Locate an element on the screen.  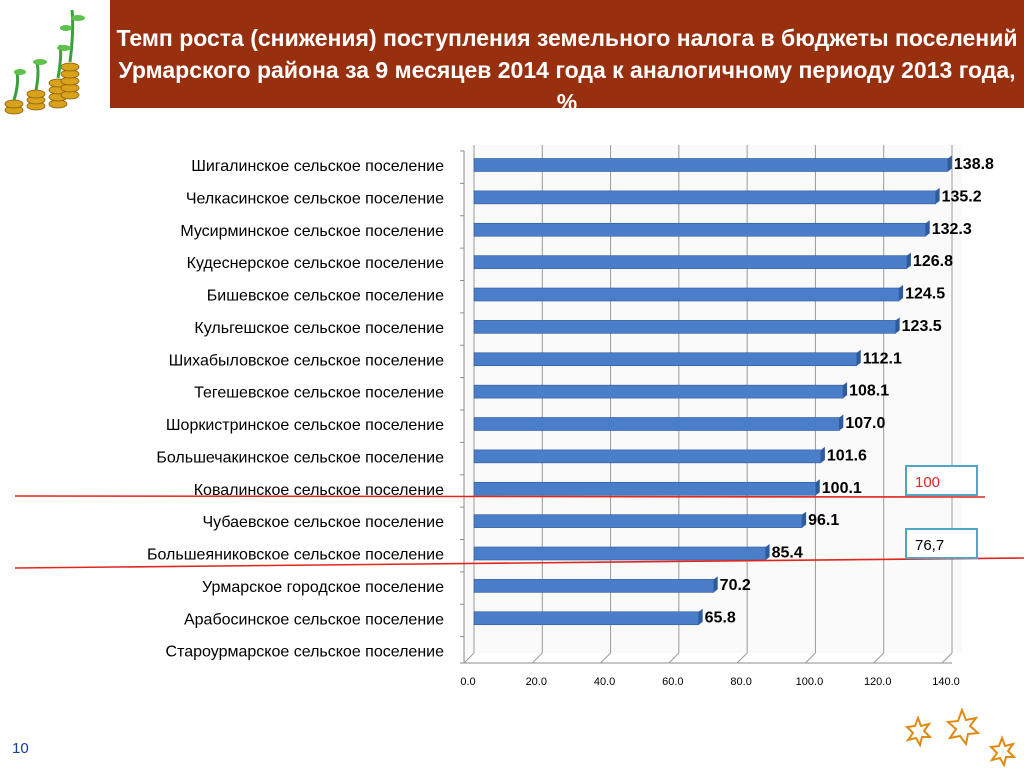
category-label: Мусирминское сельское поселение is located at coordinates (312, 231).